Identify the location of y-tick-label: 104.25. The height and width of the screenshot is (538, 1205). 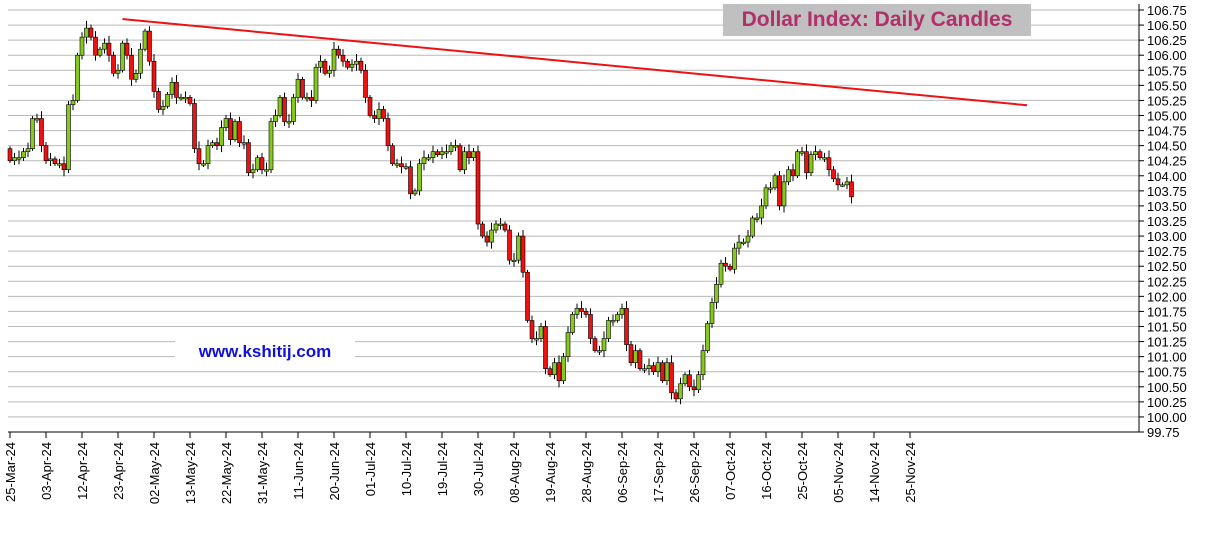
(1167, 161).